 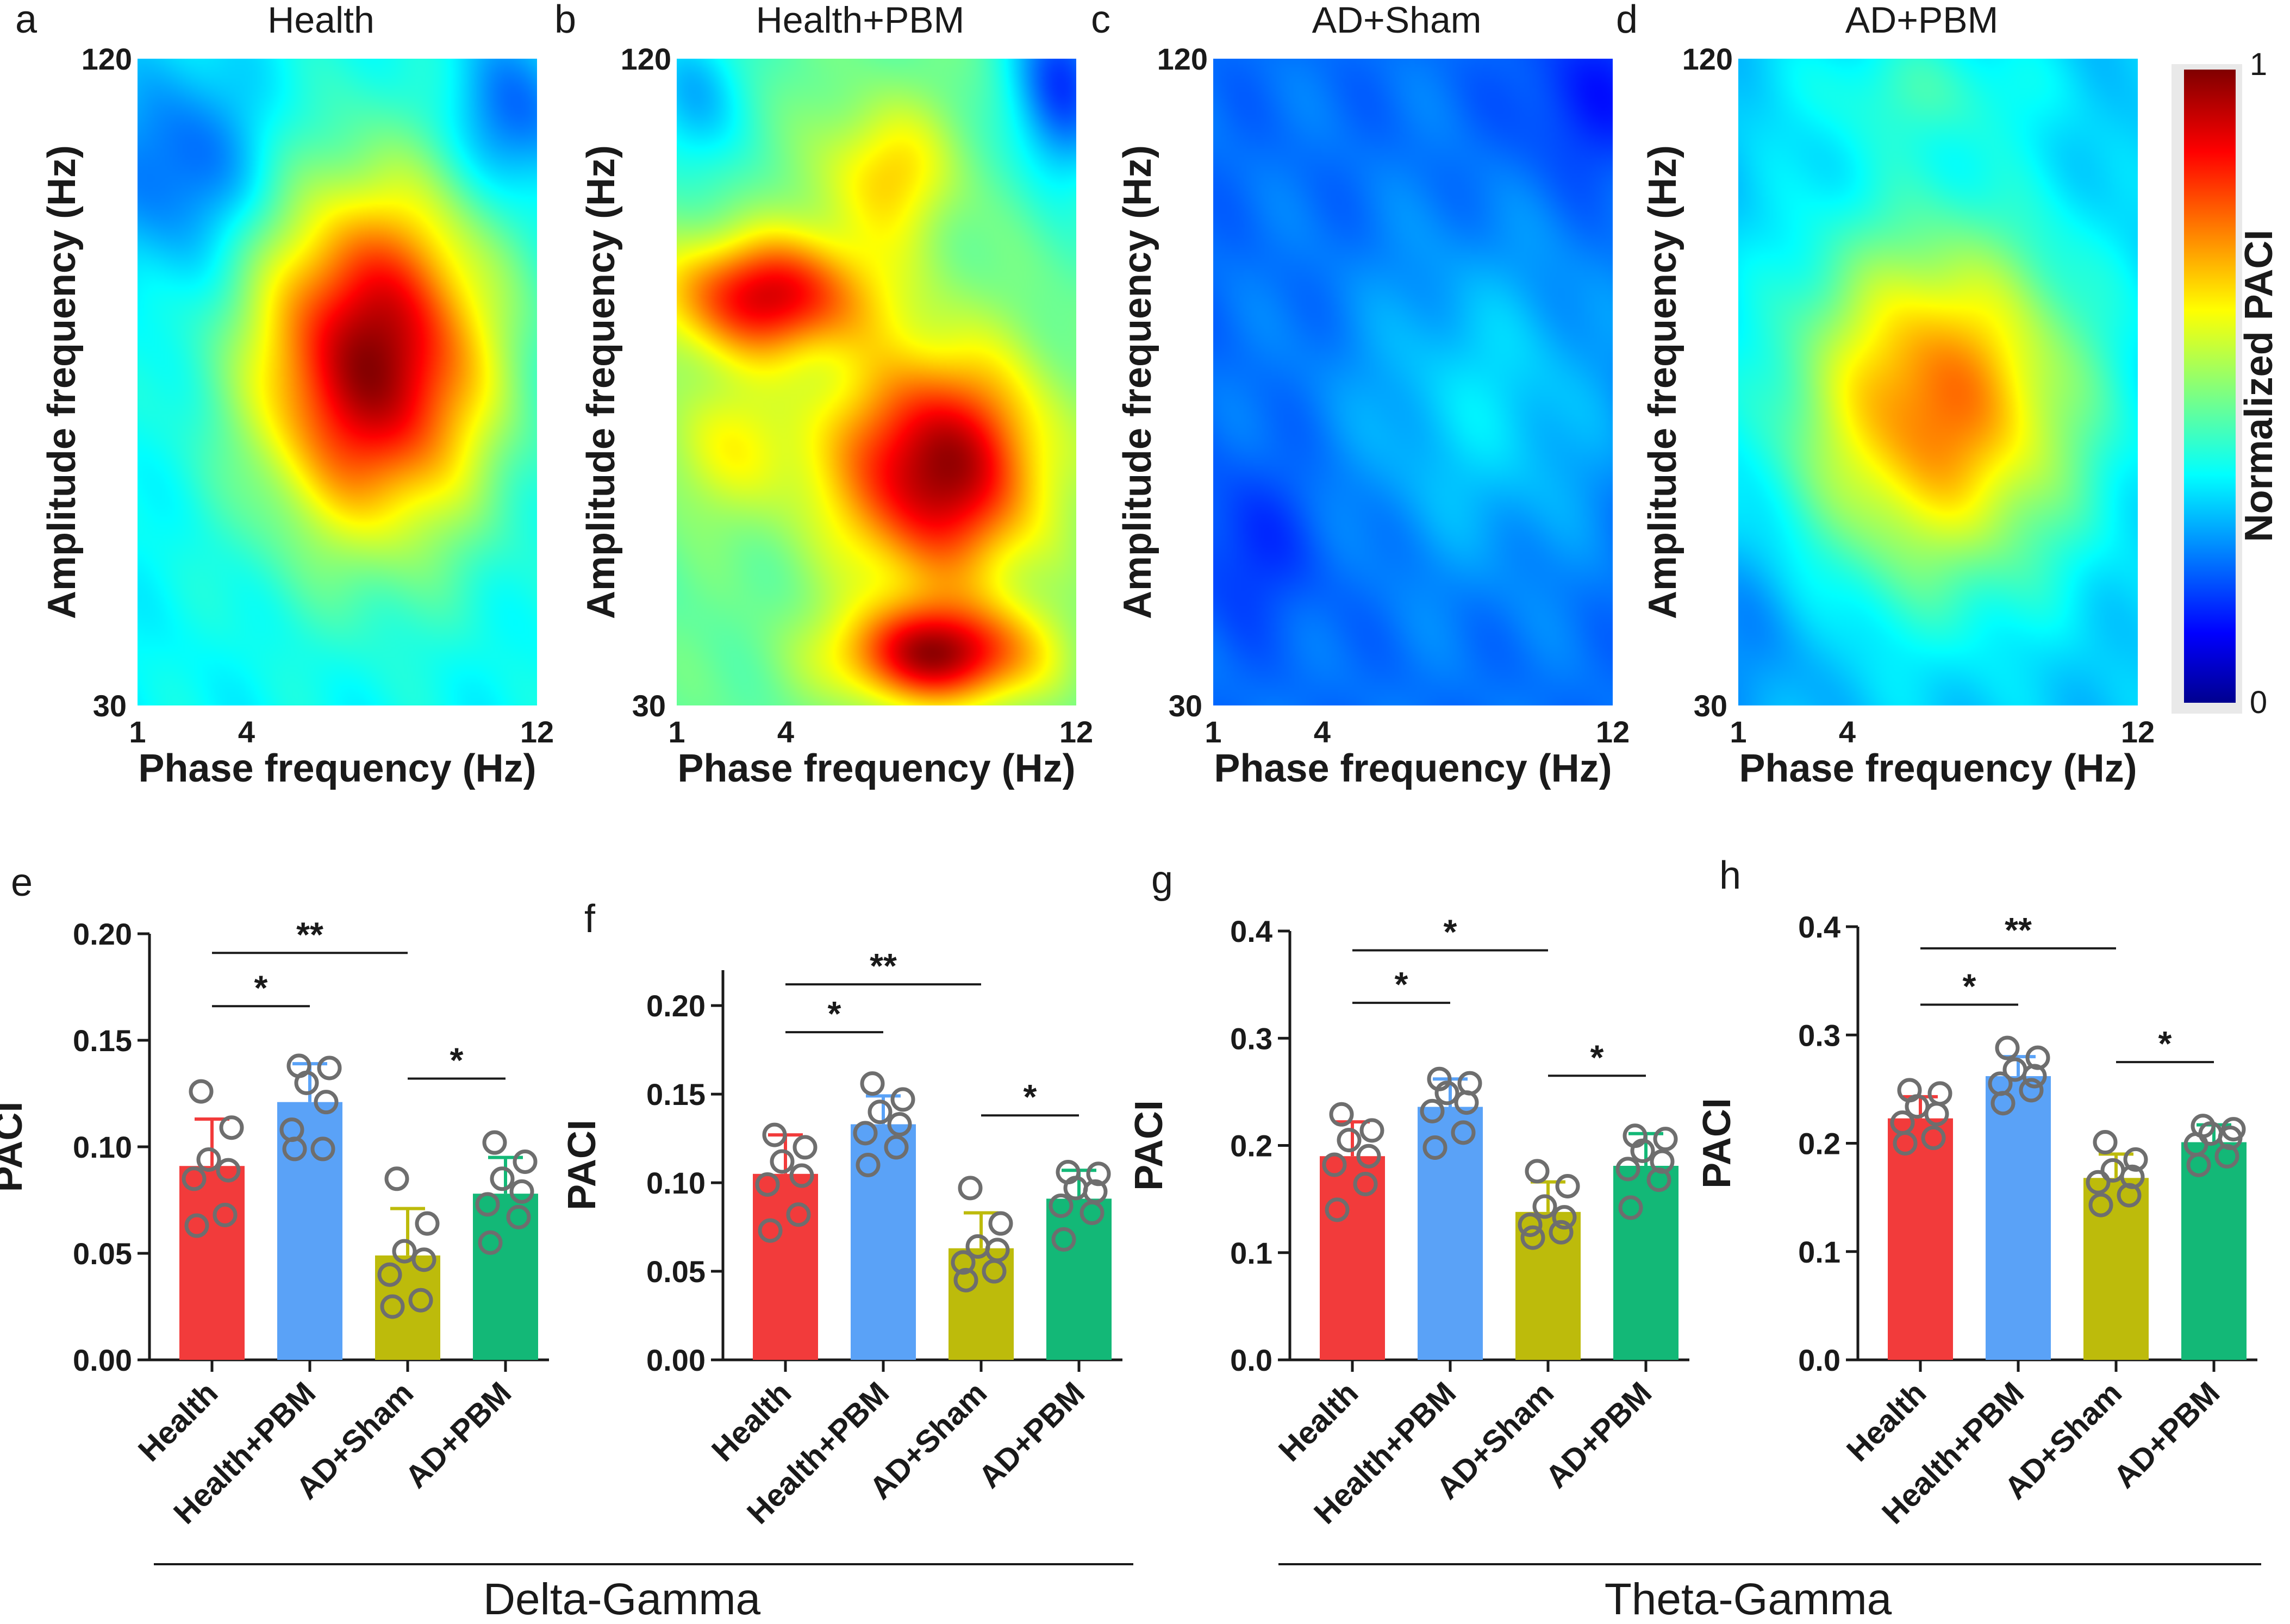 What do you see at coordinates (1717, 1143) in the screenshot?
I see `y-axis-label: PACI` at bounding box center [1717, 1143].